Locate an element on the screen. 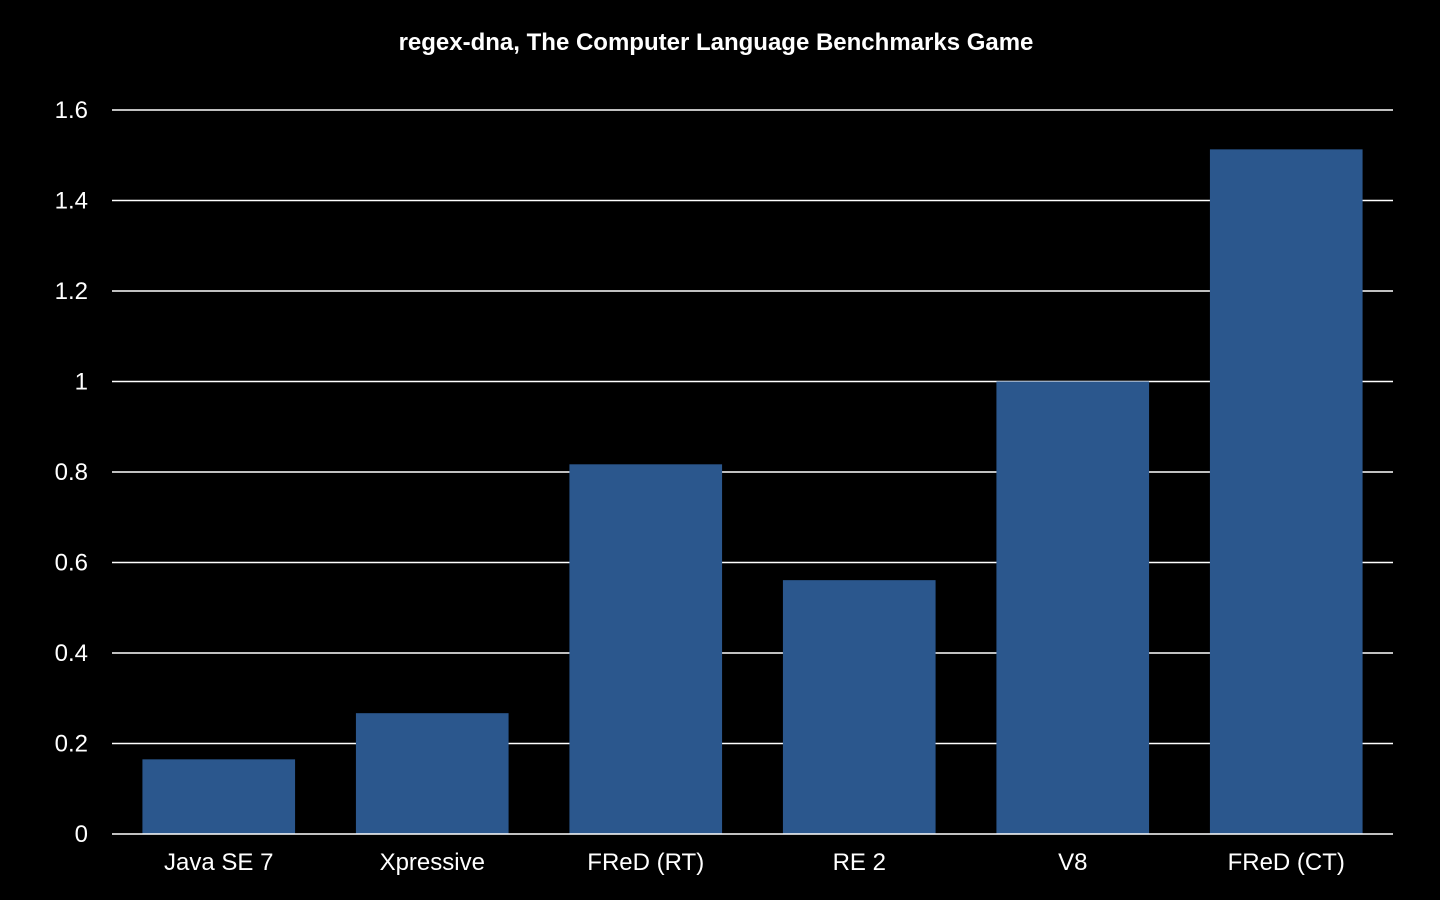 This screenshot has height=900, width=1440. x-category-label: FReD (CT) is located at coordinates (1286, 862).